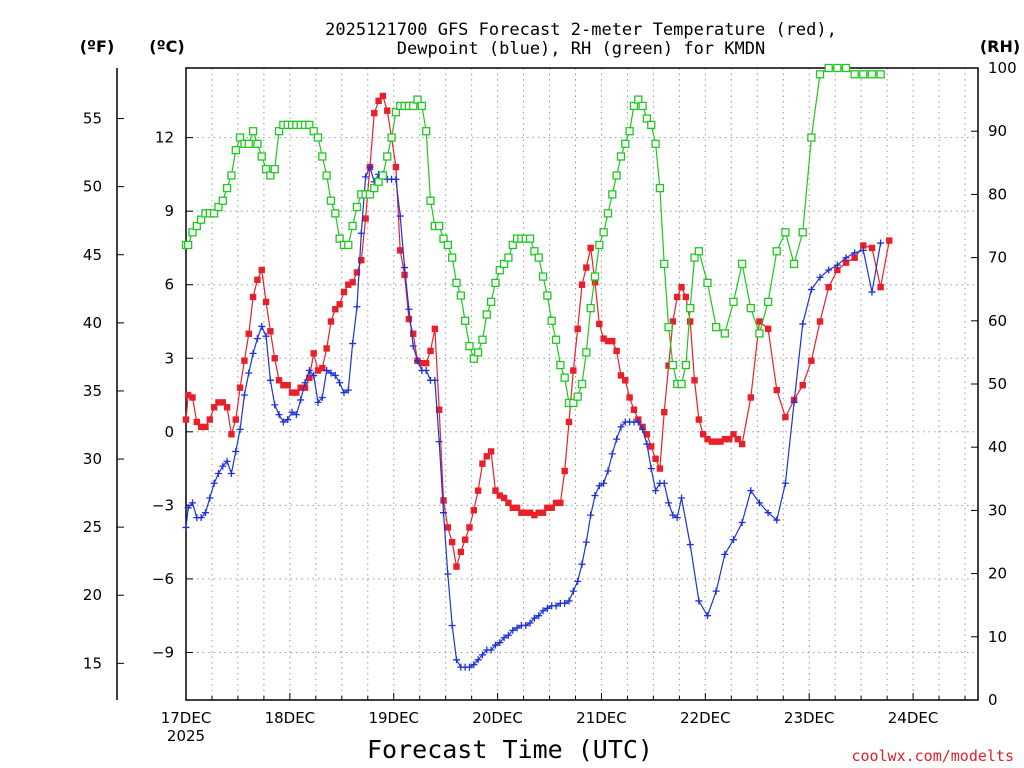  I want to click on celsius-tick-label: 3, so click(169, 358).